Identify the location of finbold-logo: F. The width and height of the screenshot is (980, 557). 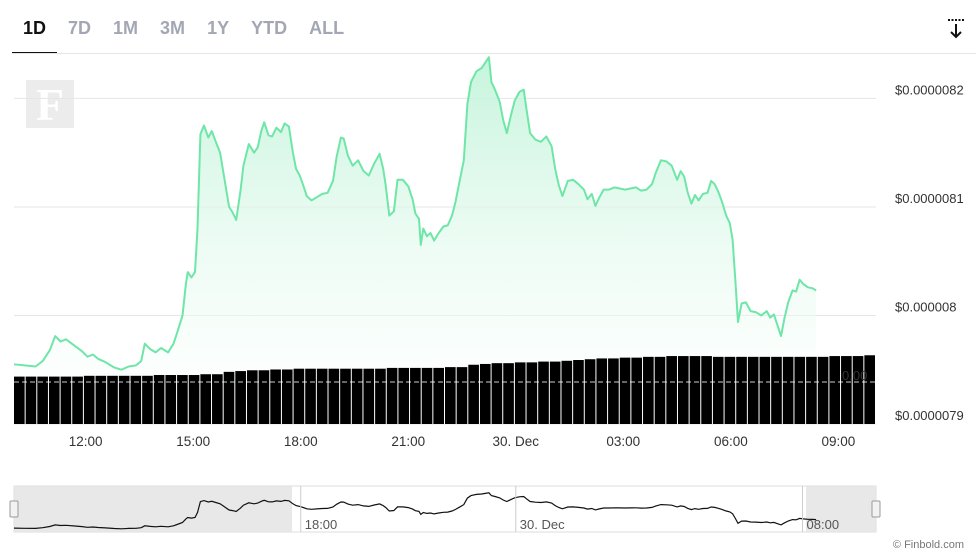
(50, 104).